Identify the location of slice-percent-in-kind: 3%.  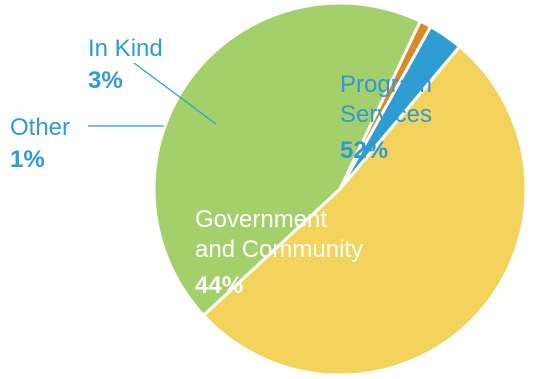
(105, 80).